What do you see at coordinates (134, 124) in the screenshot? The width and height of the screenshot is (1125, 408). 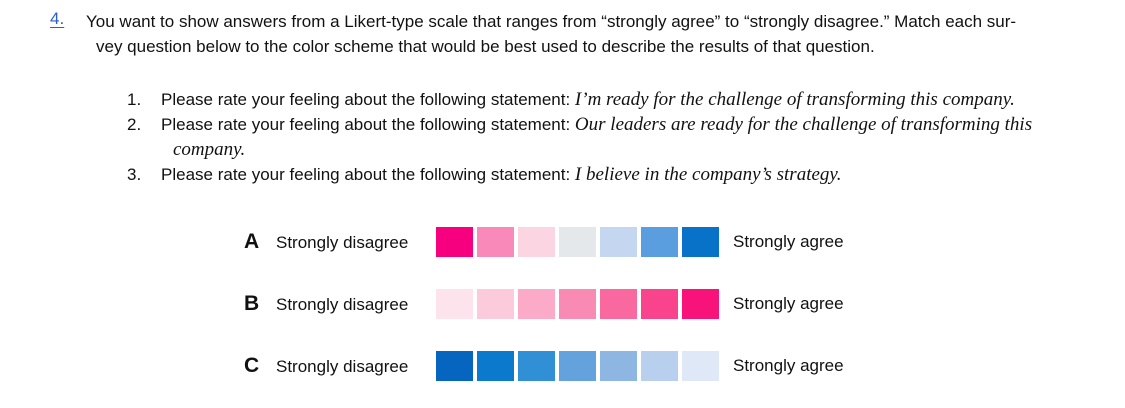 I see `survey-question-number: 2.` at bounding box center [134, 124].